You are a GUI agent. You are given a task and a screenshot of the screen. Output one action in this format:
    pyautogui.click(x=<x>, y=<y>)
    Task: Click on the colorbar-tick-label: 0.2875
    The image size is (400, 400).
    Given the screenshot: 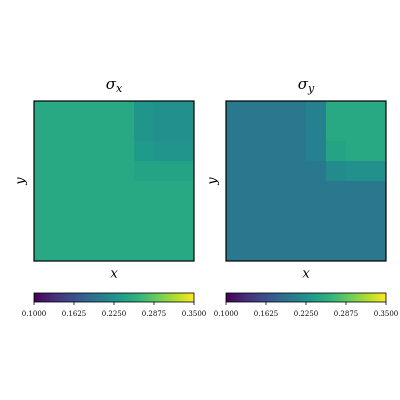 What is the action you would take?
    pyautogui.click(x=346, y=314)
    